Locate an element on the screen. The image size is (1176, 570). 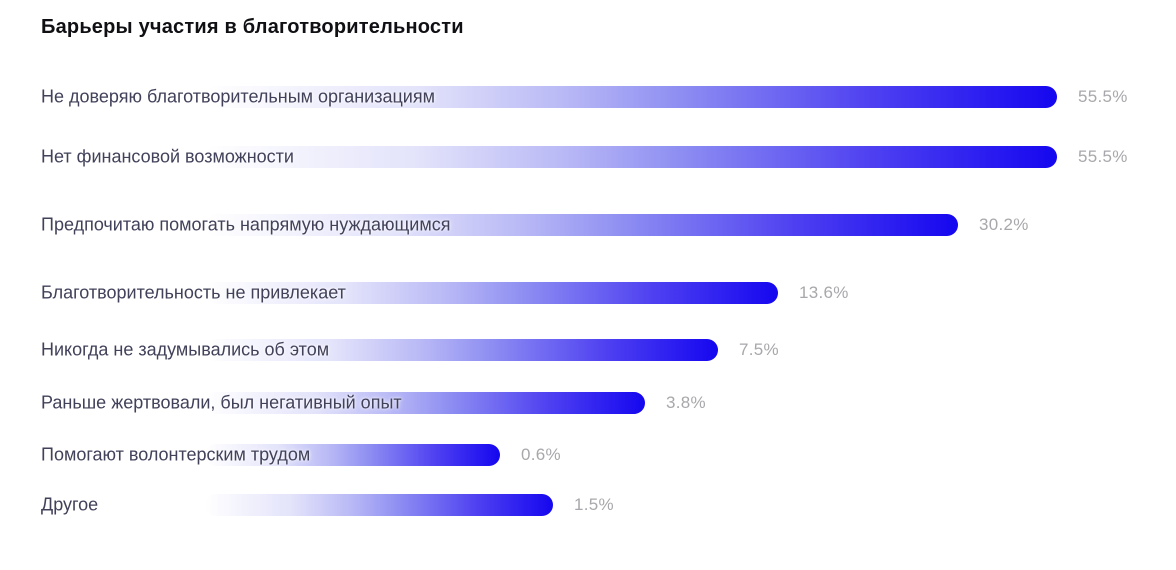
bar-value: 30.2% is located at coordinates (1004, 224).